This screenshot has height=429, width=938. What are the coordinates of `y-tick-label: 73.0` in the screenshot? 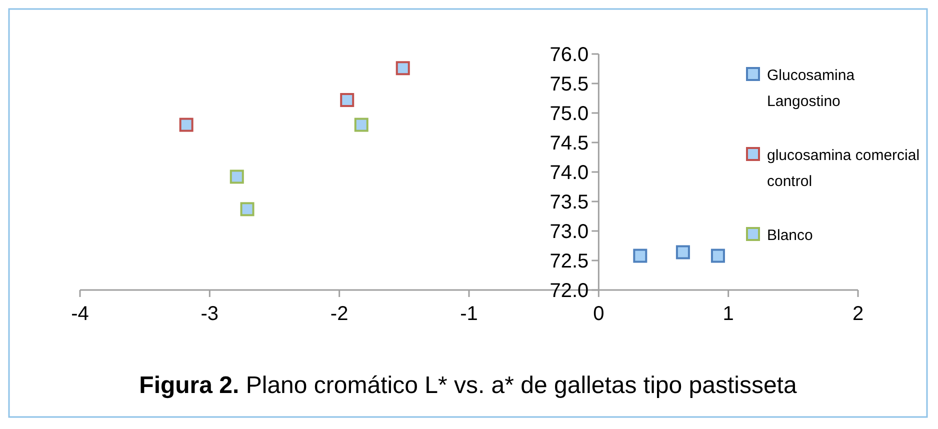 It's located at (569, 232).